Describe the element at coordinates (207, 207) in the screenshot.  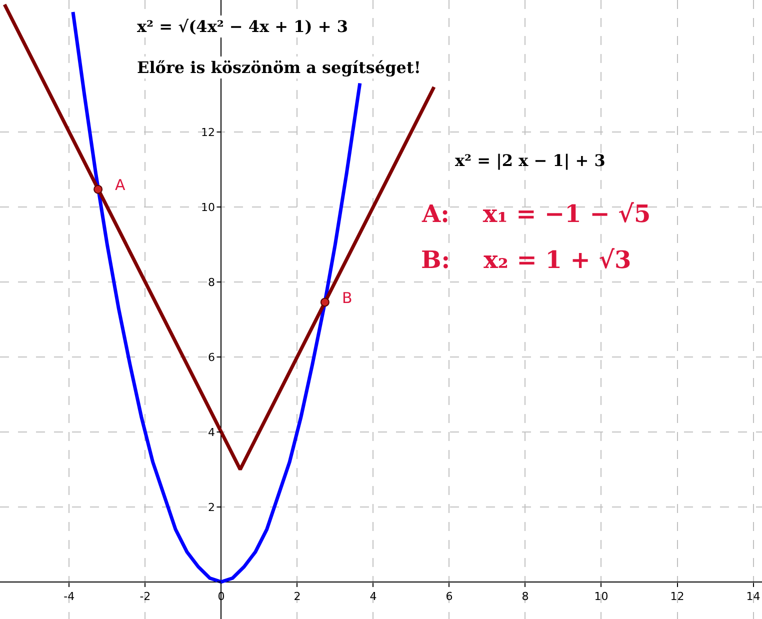
I see `y-tick-label: 10` at that location.